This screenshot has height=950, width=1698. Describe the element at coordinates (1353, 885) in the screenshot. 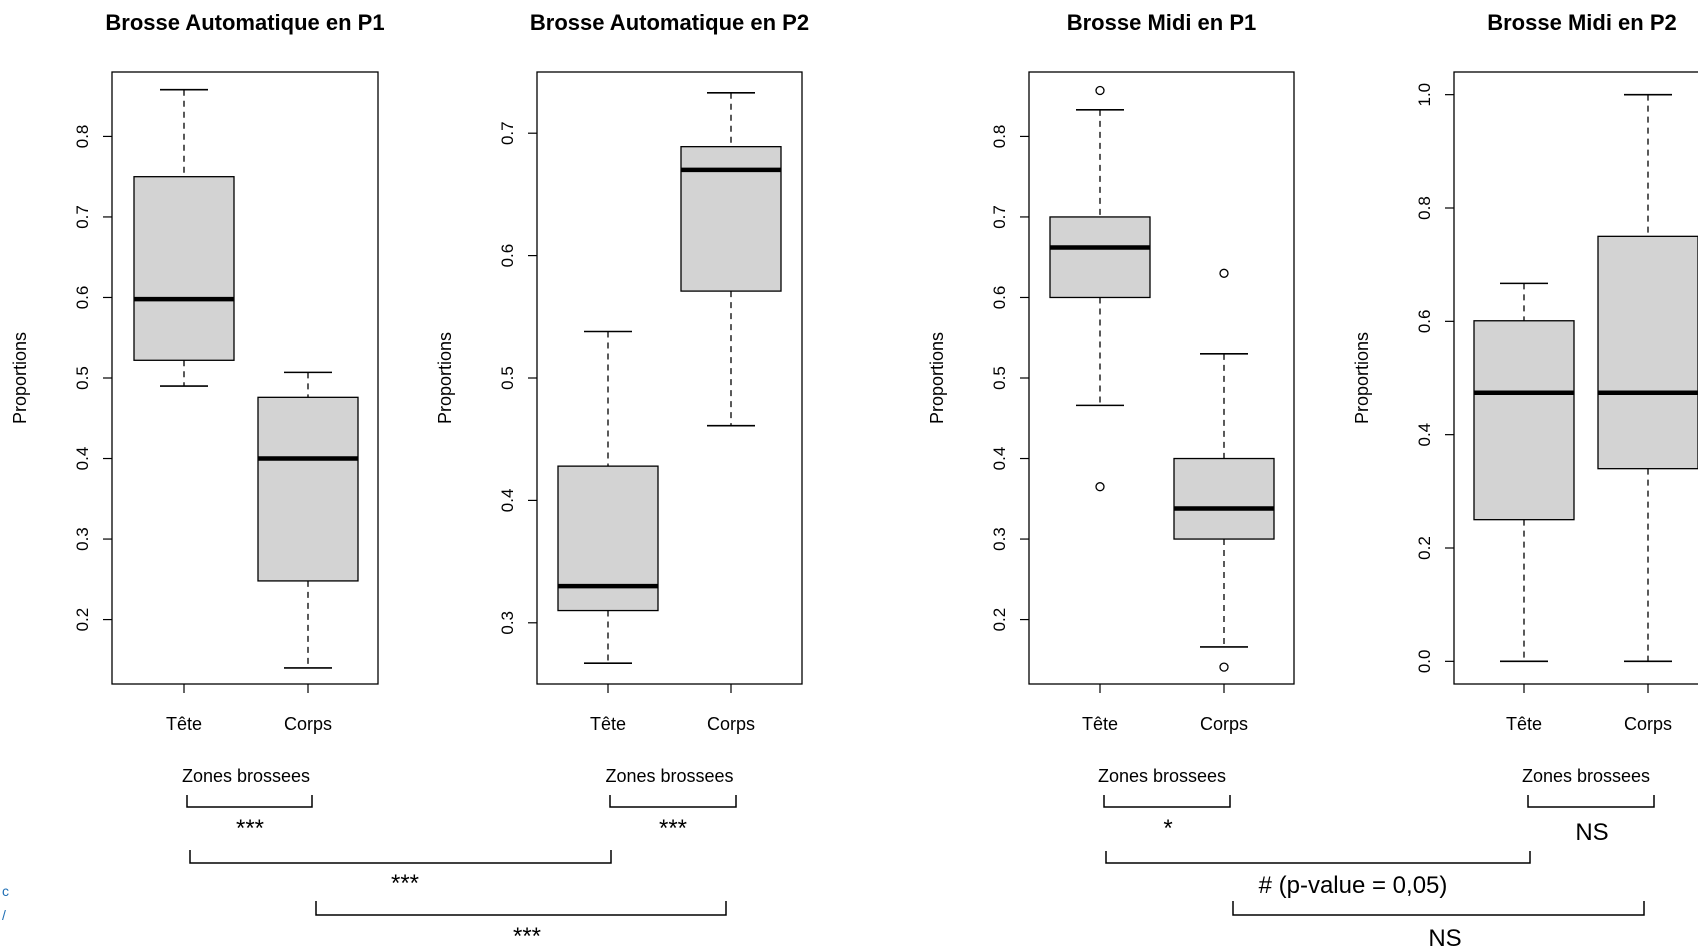

I see `significance-label: # (p-value = 0,05)` at that location.